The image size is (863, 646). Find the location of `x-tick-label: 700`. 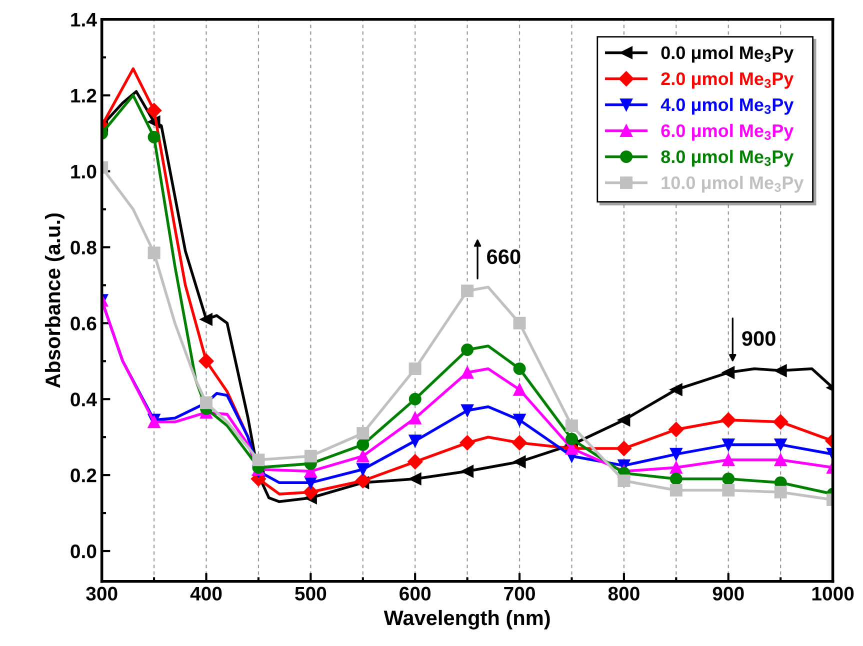

x-tick-label: 700 is located at coordinates (519, 593).